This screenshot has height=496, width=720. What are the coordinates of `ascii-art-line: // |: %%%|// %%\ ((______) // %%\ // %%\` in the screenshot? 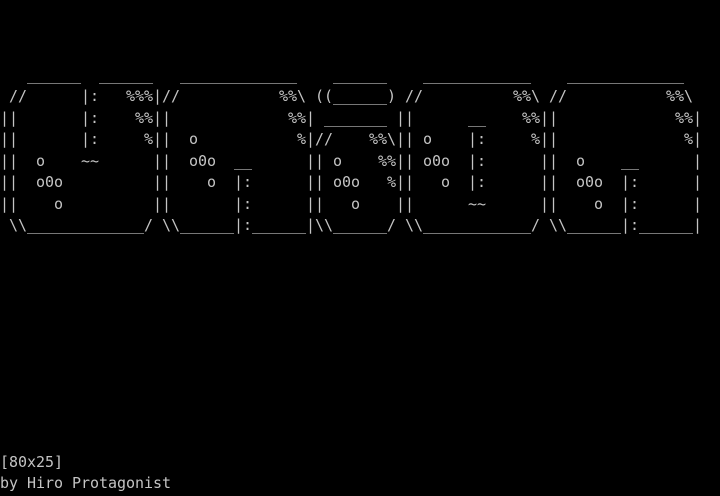 It's located at (347, 96).